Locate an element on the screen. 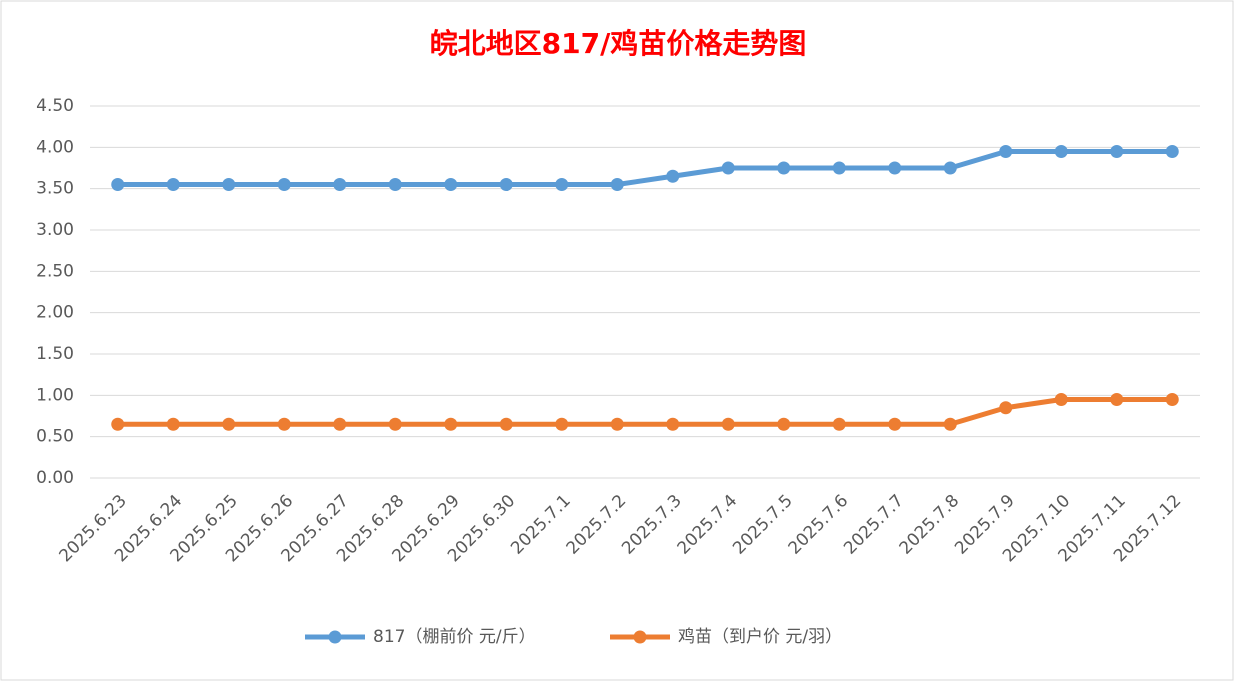 The width and height of the screenshot is (1236, 683). y-tick-label: 0.00 is located at coordinates (55, 478).